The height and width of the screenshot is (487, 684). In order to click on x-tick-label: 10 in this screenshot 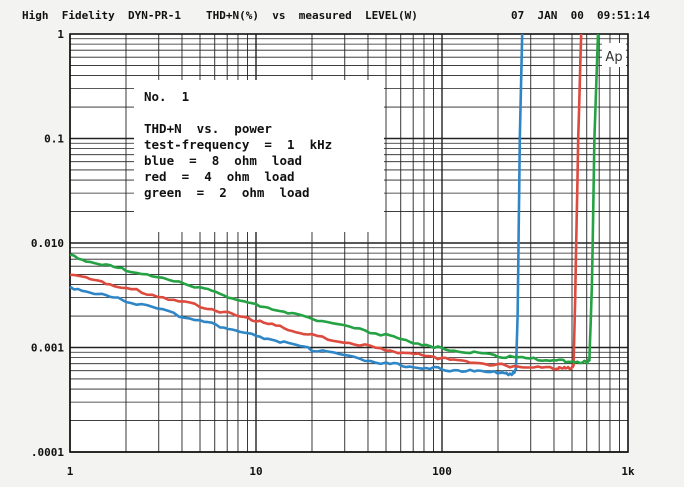, I will do `click(255, 471)`.